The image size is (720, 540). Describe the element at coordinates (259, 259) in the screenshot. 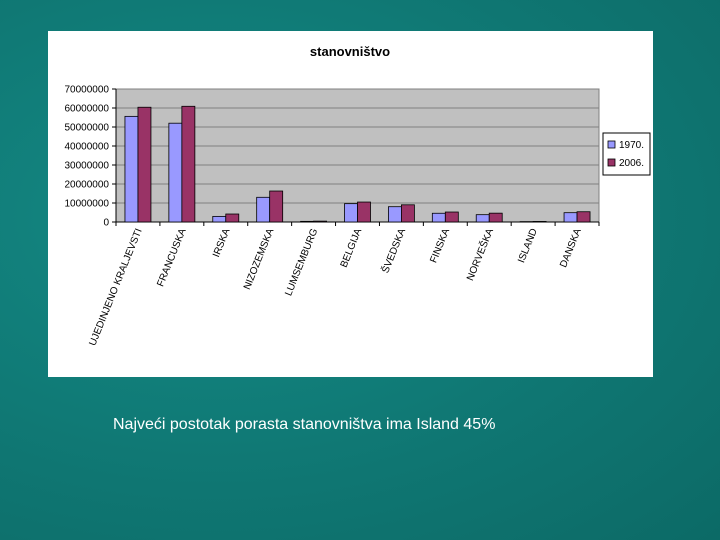

I see `x-category-label: NIZOZEMSKA` at that location.